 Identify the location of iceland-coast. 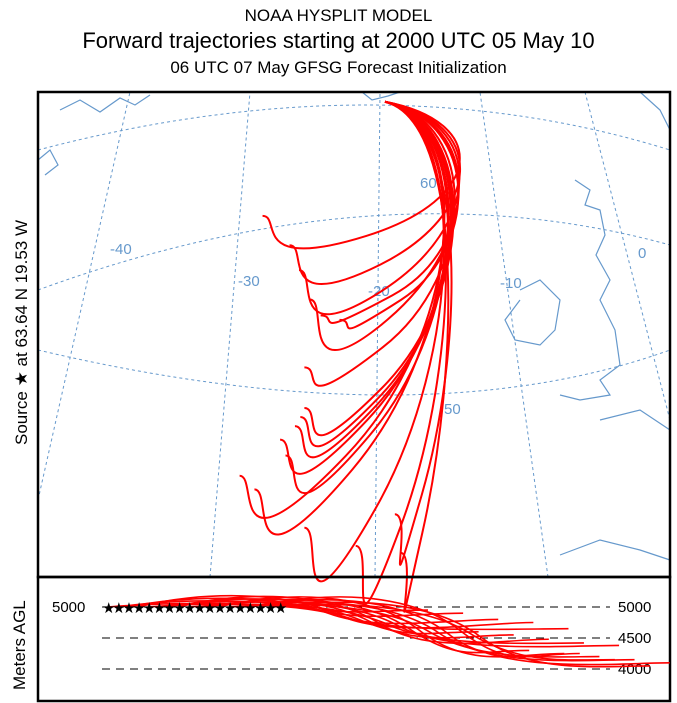
(381, 96).